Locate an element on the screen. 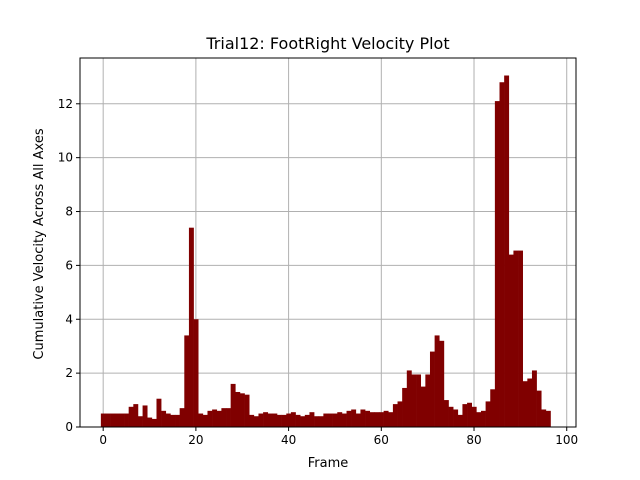 The image size is (640, 480). y-tick-label: 12 is located at coordinates (65, 104).